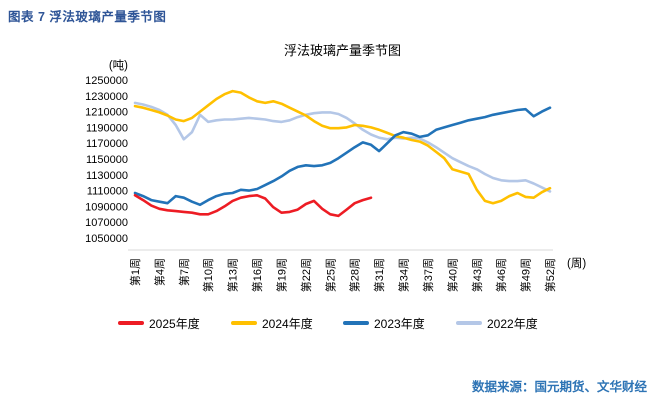 This screenshot has height=402, width=655. Describe the element at coordinates (159, 272) in the screenshot. I see `x-tick-label: 第4周` at that location.